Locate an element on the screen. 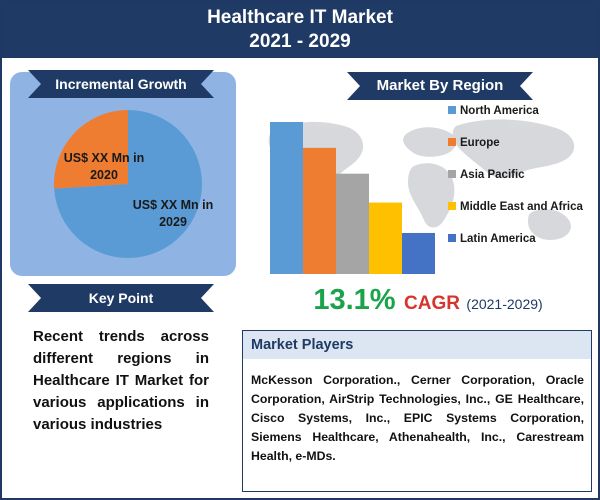 Image resolution: width=600 pixels, height=500 pixels. market-players-header is located at coordinates (417, 345).